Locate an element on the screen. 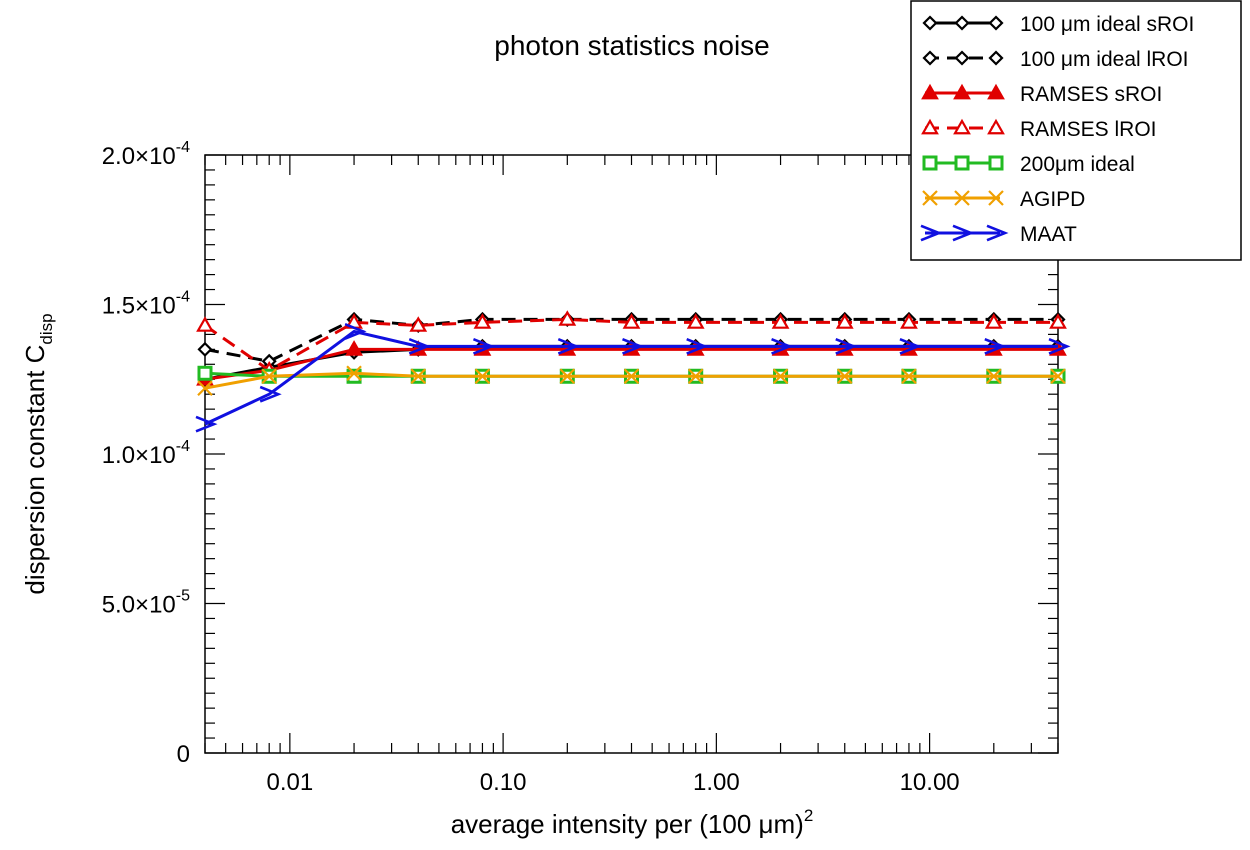  y-tick-mantissa: 1.0×10 is located at coordinates (139, 455).